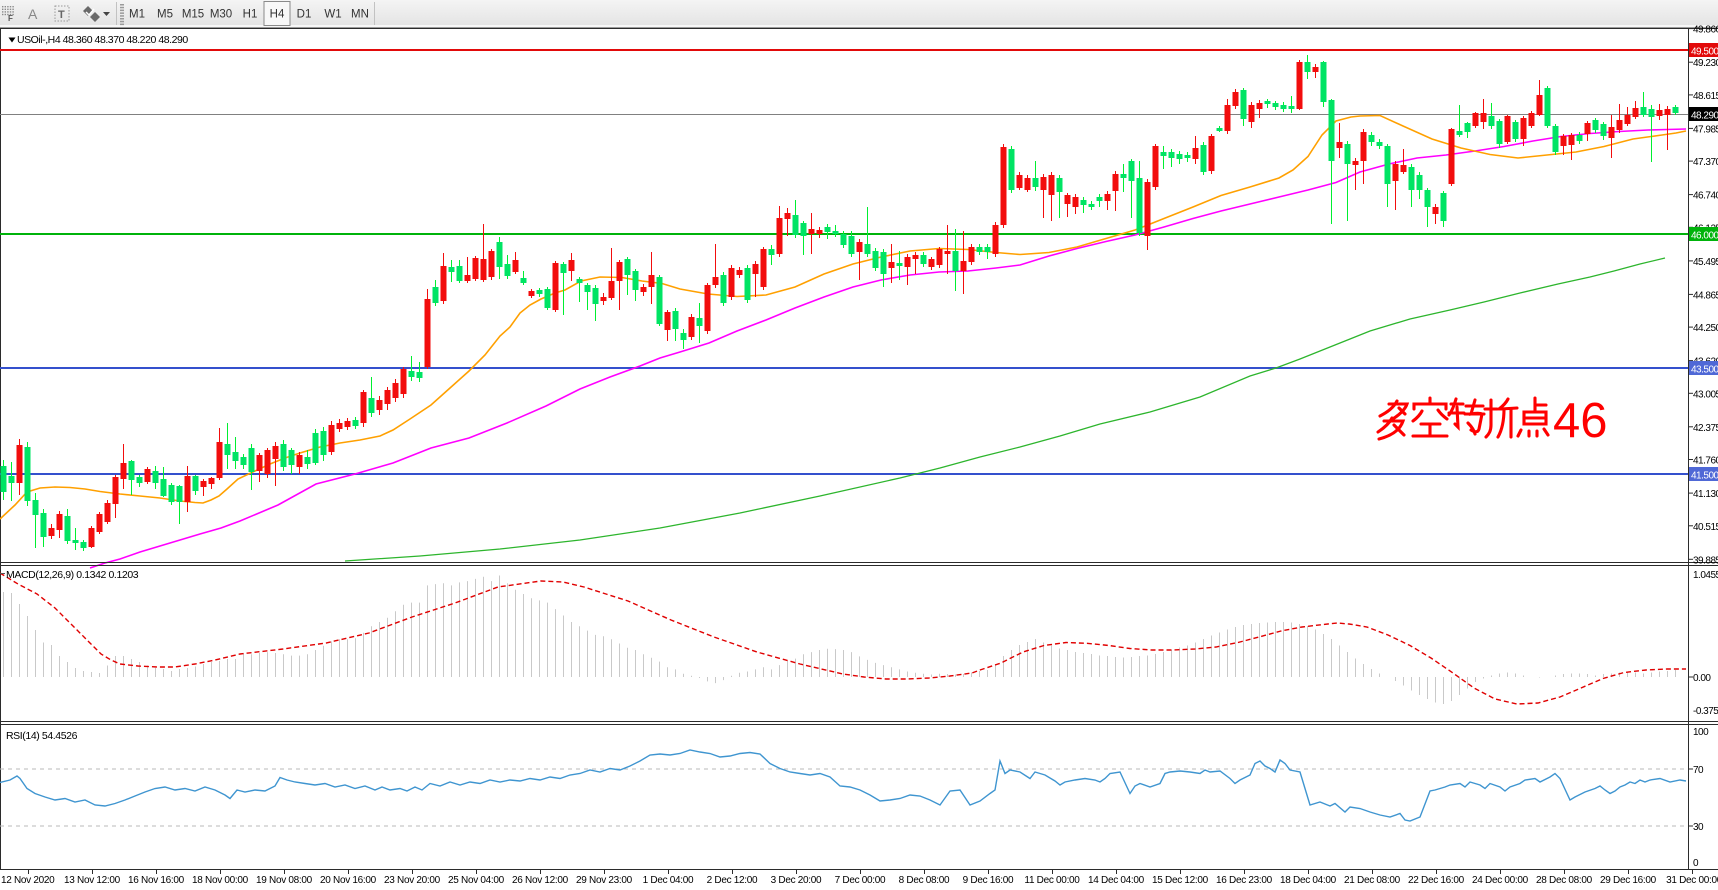 This screenshot has width=1718, height=890. Describe the element at coordinates (1698, 770) in the screenshot. I see `svg-text: 70` at that location.